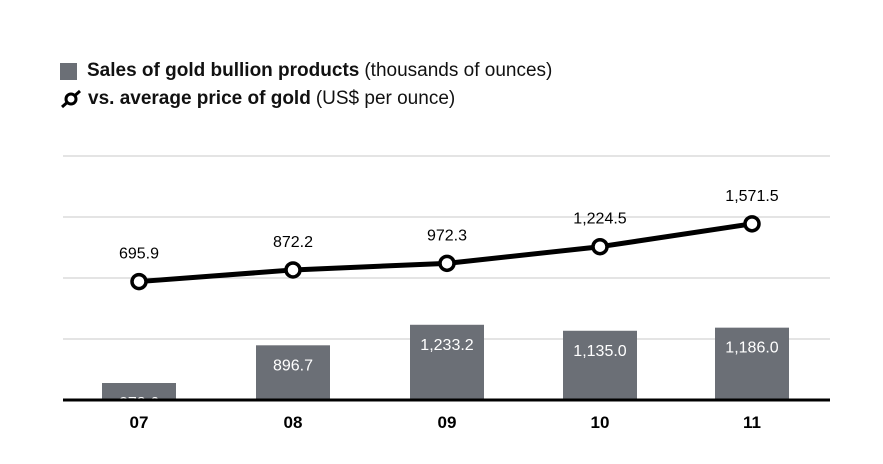 The height and width of the screenshot is (464, 883). Describe the element at coordinates (68, 71) in the screenshot. I see `bar-swatch-icon` at that location.